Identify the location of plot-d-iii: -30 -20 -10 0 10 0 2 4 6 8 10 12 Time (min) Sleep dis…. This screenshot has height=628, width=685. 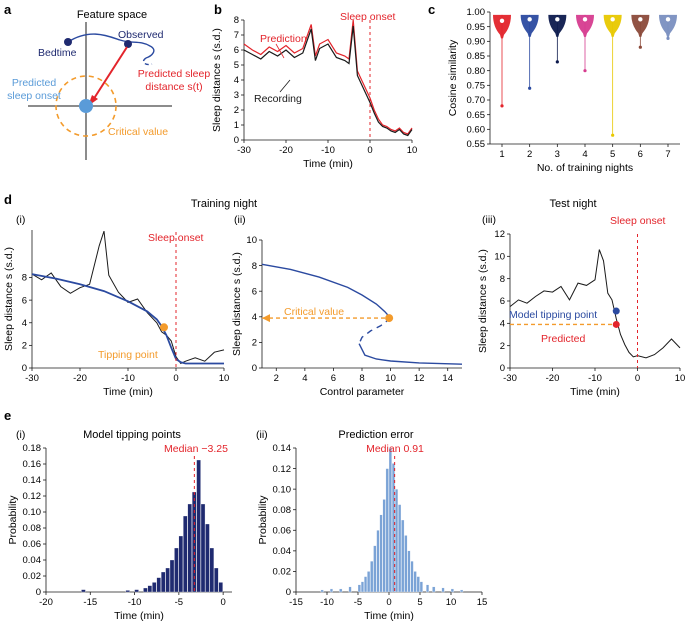
(581, 313).